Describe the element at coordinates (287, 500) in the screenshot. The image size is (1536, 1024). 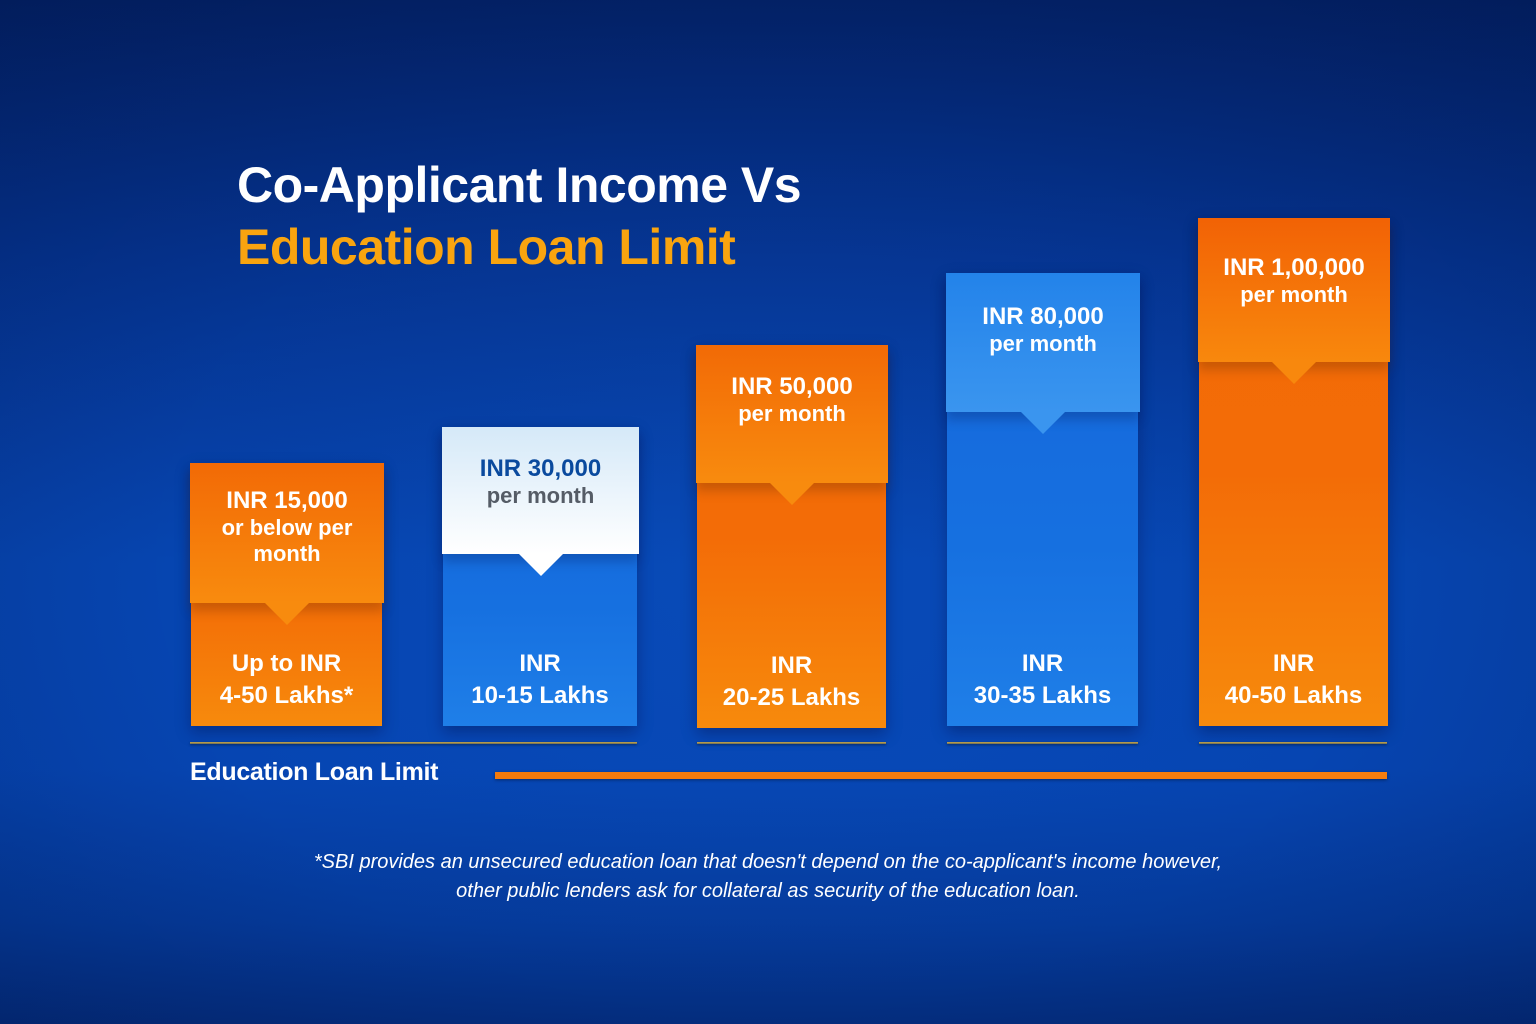
I see `income-value: INR 15,000` at that location.